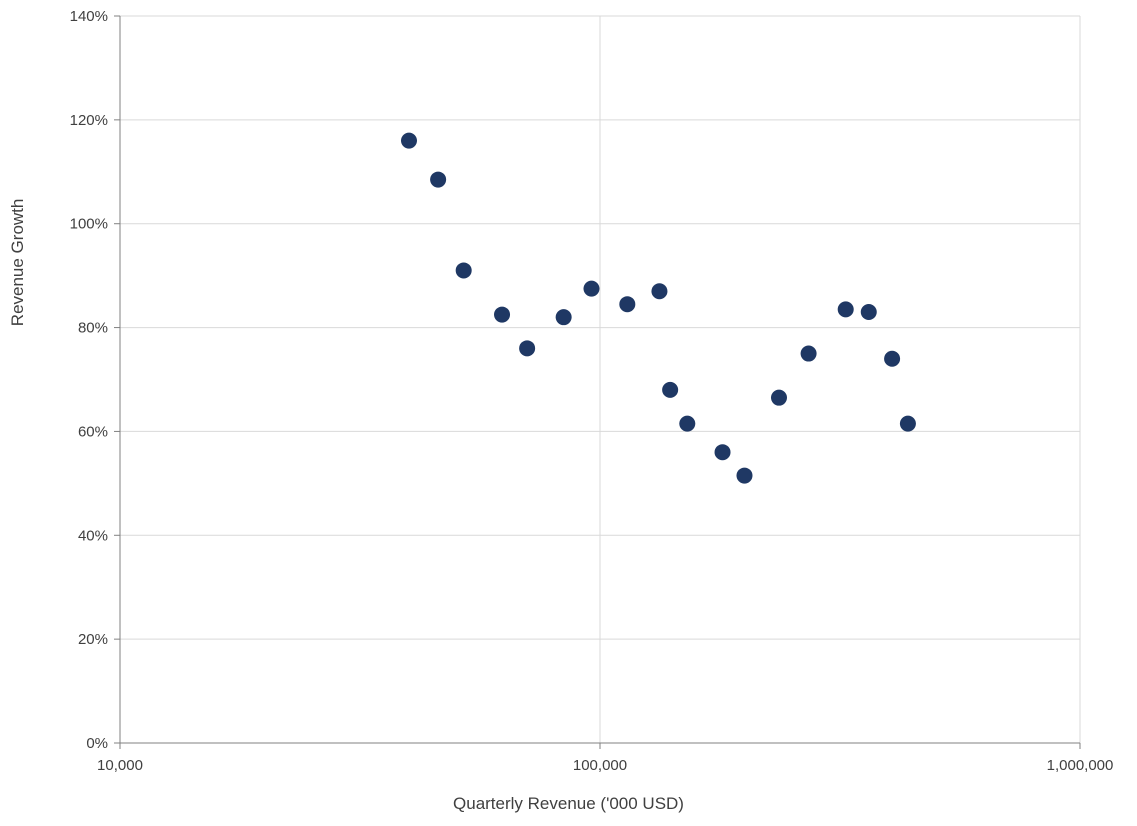 The image size is (1137, 826). What do you see at coordinates (568, 803) in the screenshot?
I see `x-axis-title: Quarterly Revenue ('000 USD)` at bounding box center [568, 803].